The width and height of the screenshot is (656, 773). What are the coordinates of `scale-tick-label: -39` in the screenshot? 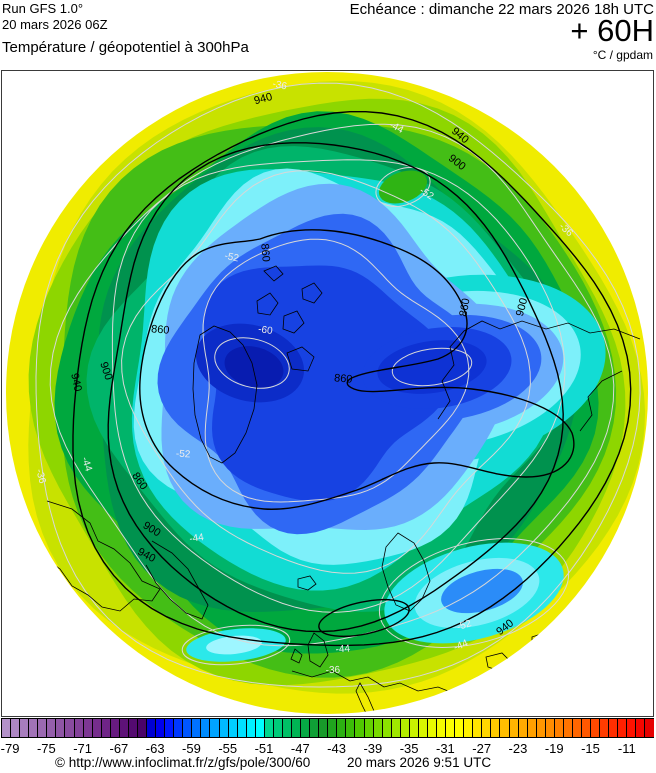 It's located at (373, 748).